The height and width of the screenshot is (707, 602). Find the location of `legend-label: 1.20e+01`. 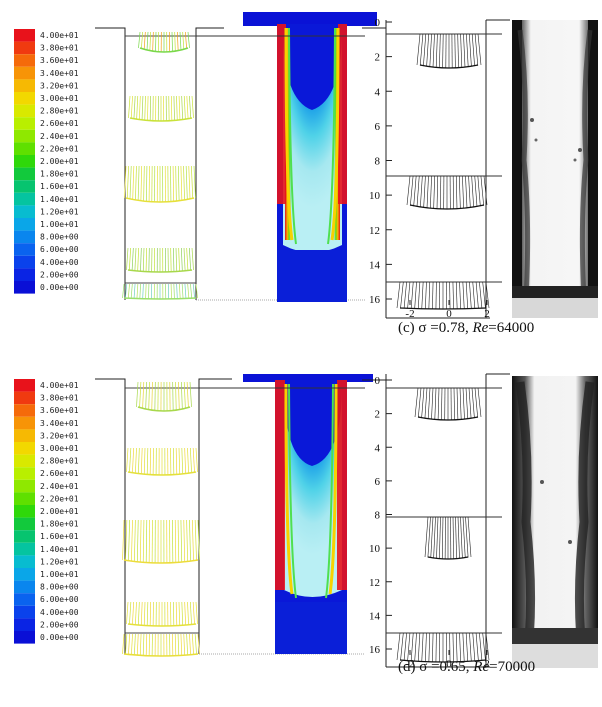

legend-label: 1.20e+01 is located at coordinates (59, 211).